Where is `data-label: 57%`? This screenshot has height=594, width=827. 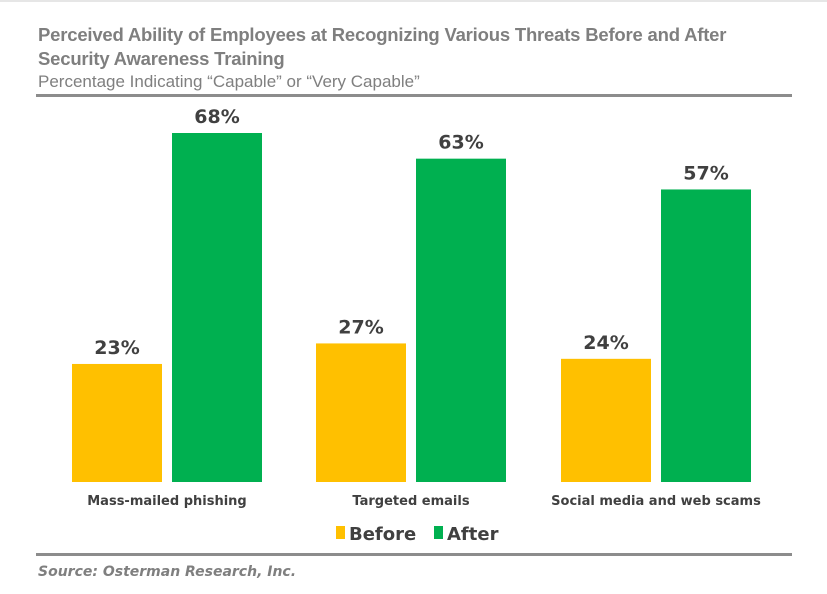 data-label: 57% is located at coordinates (705, 173).